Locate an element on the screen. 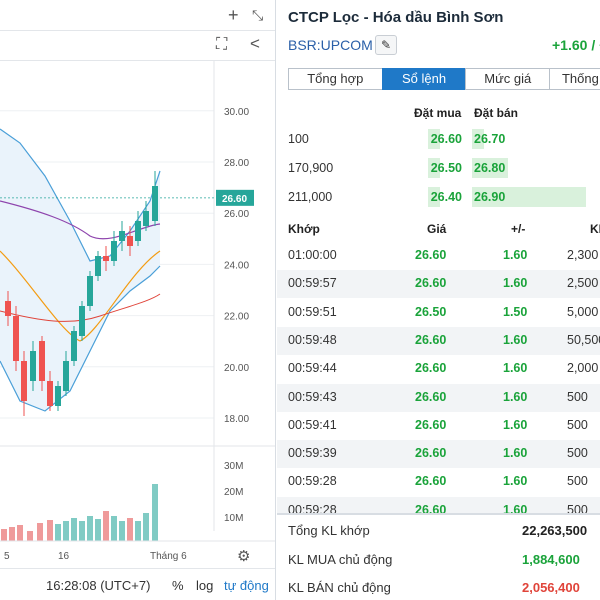 The height and width of the screenshot is (600, 600). log-toggle: log is located at coordinates (205, 585).